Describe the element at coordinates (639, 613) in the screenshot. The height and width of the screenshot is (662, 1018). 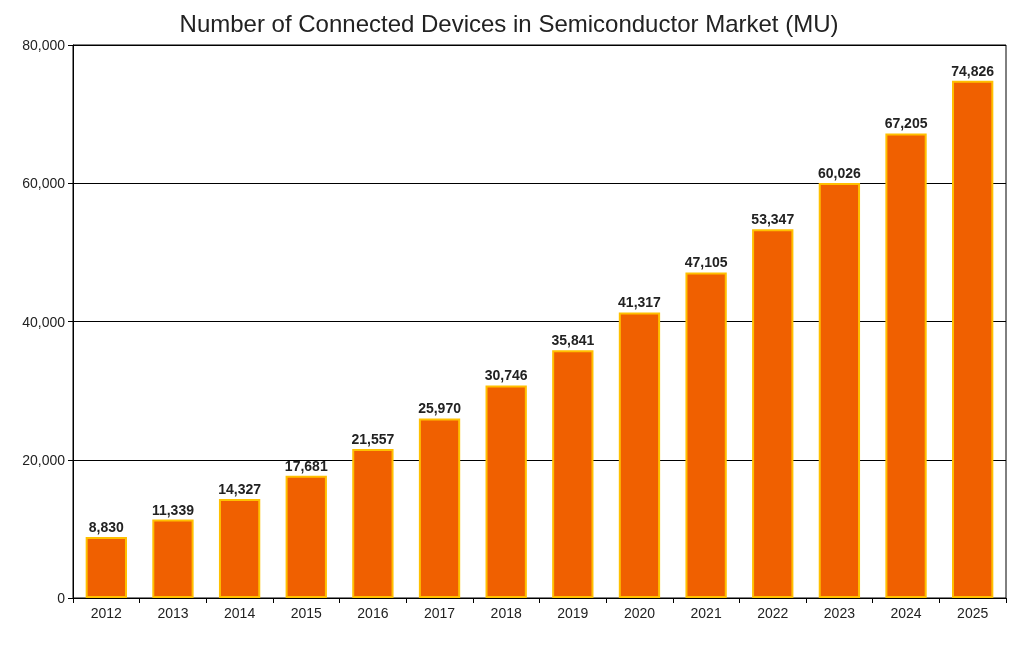
I see `x-tick-label: 2020` at that location.